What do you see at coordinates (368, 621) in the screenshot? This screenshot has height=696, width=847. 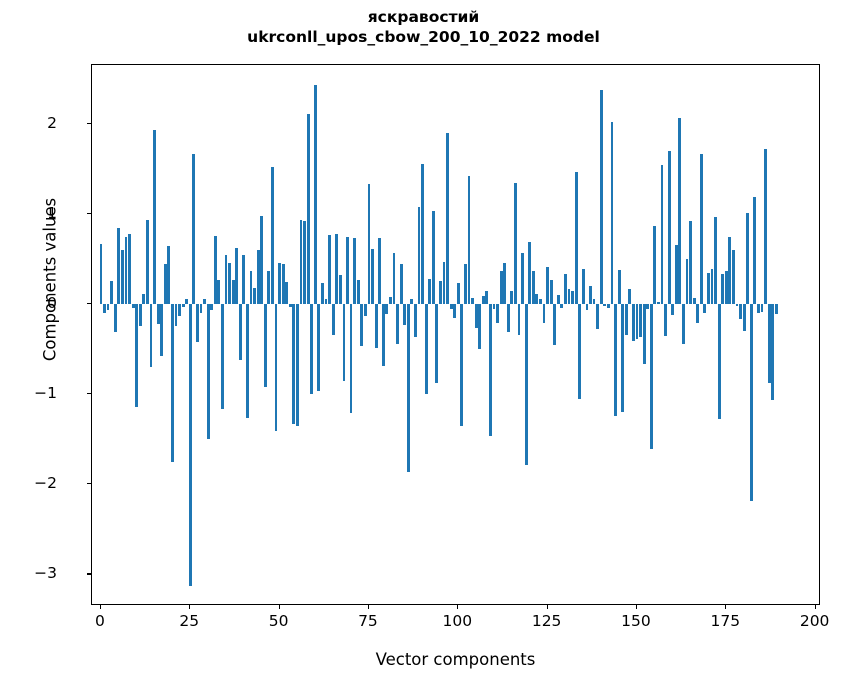 I see `x-tick-label: 75` at bounding box center [368, 621].